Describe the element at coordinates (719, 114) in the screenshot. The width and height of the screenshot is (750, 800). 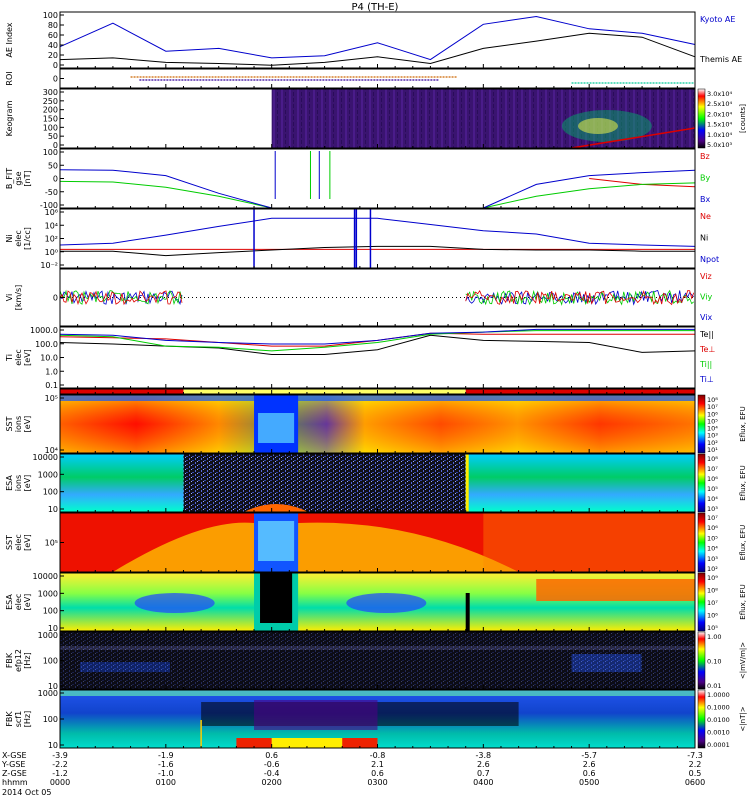
I see `keogram-colorbar-tick-2: 2.0x10⁴` at that location.